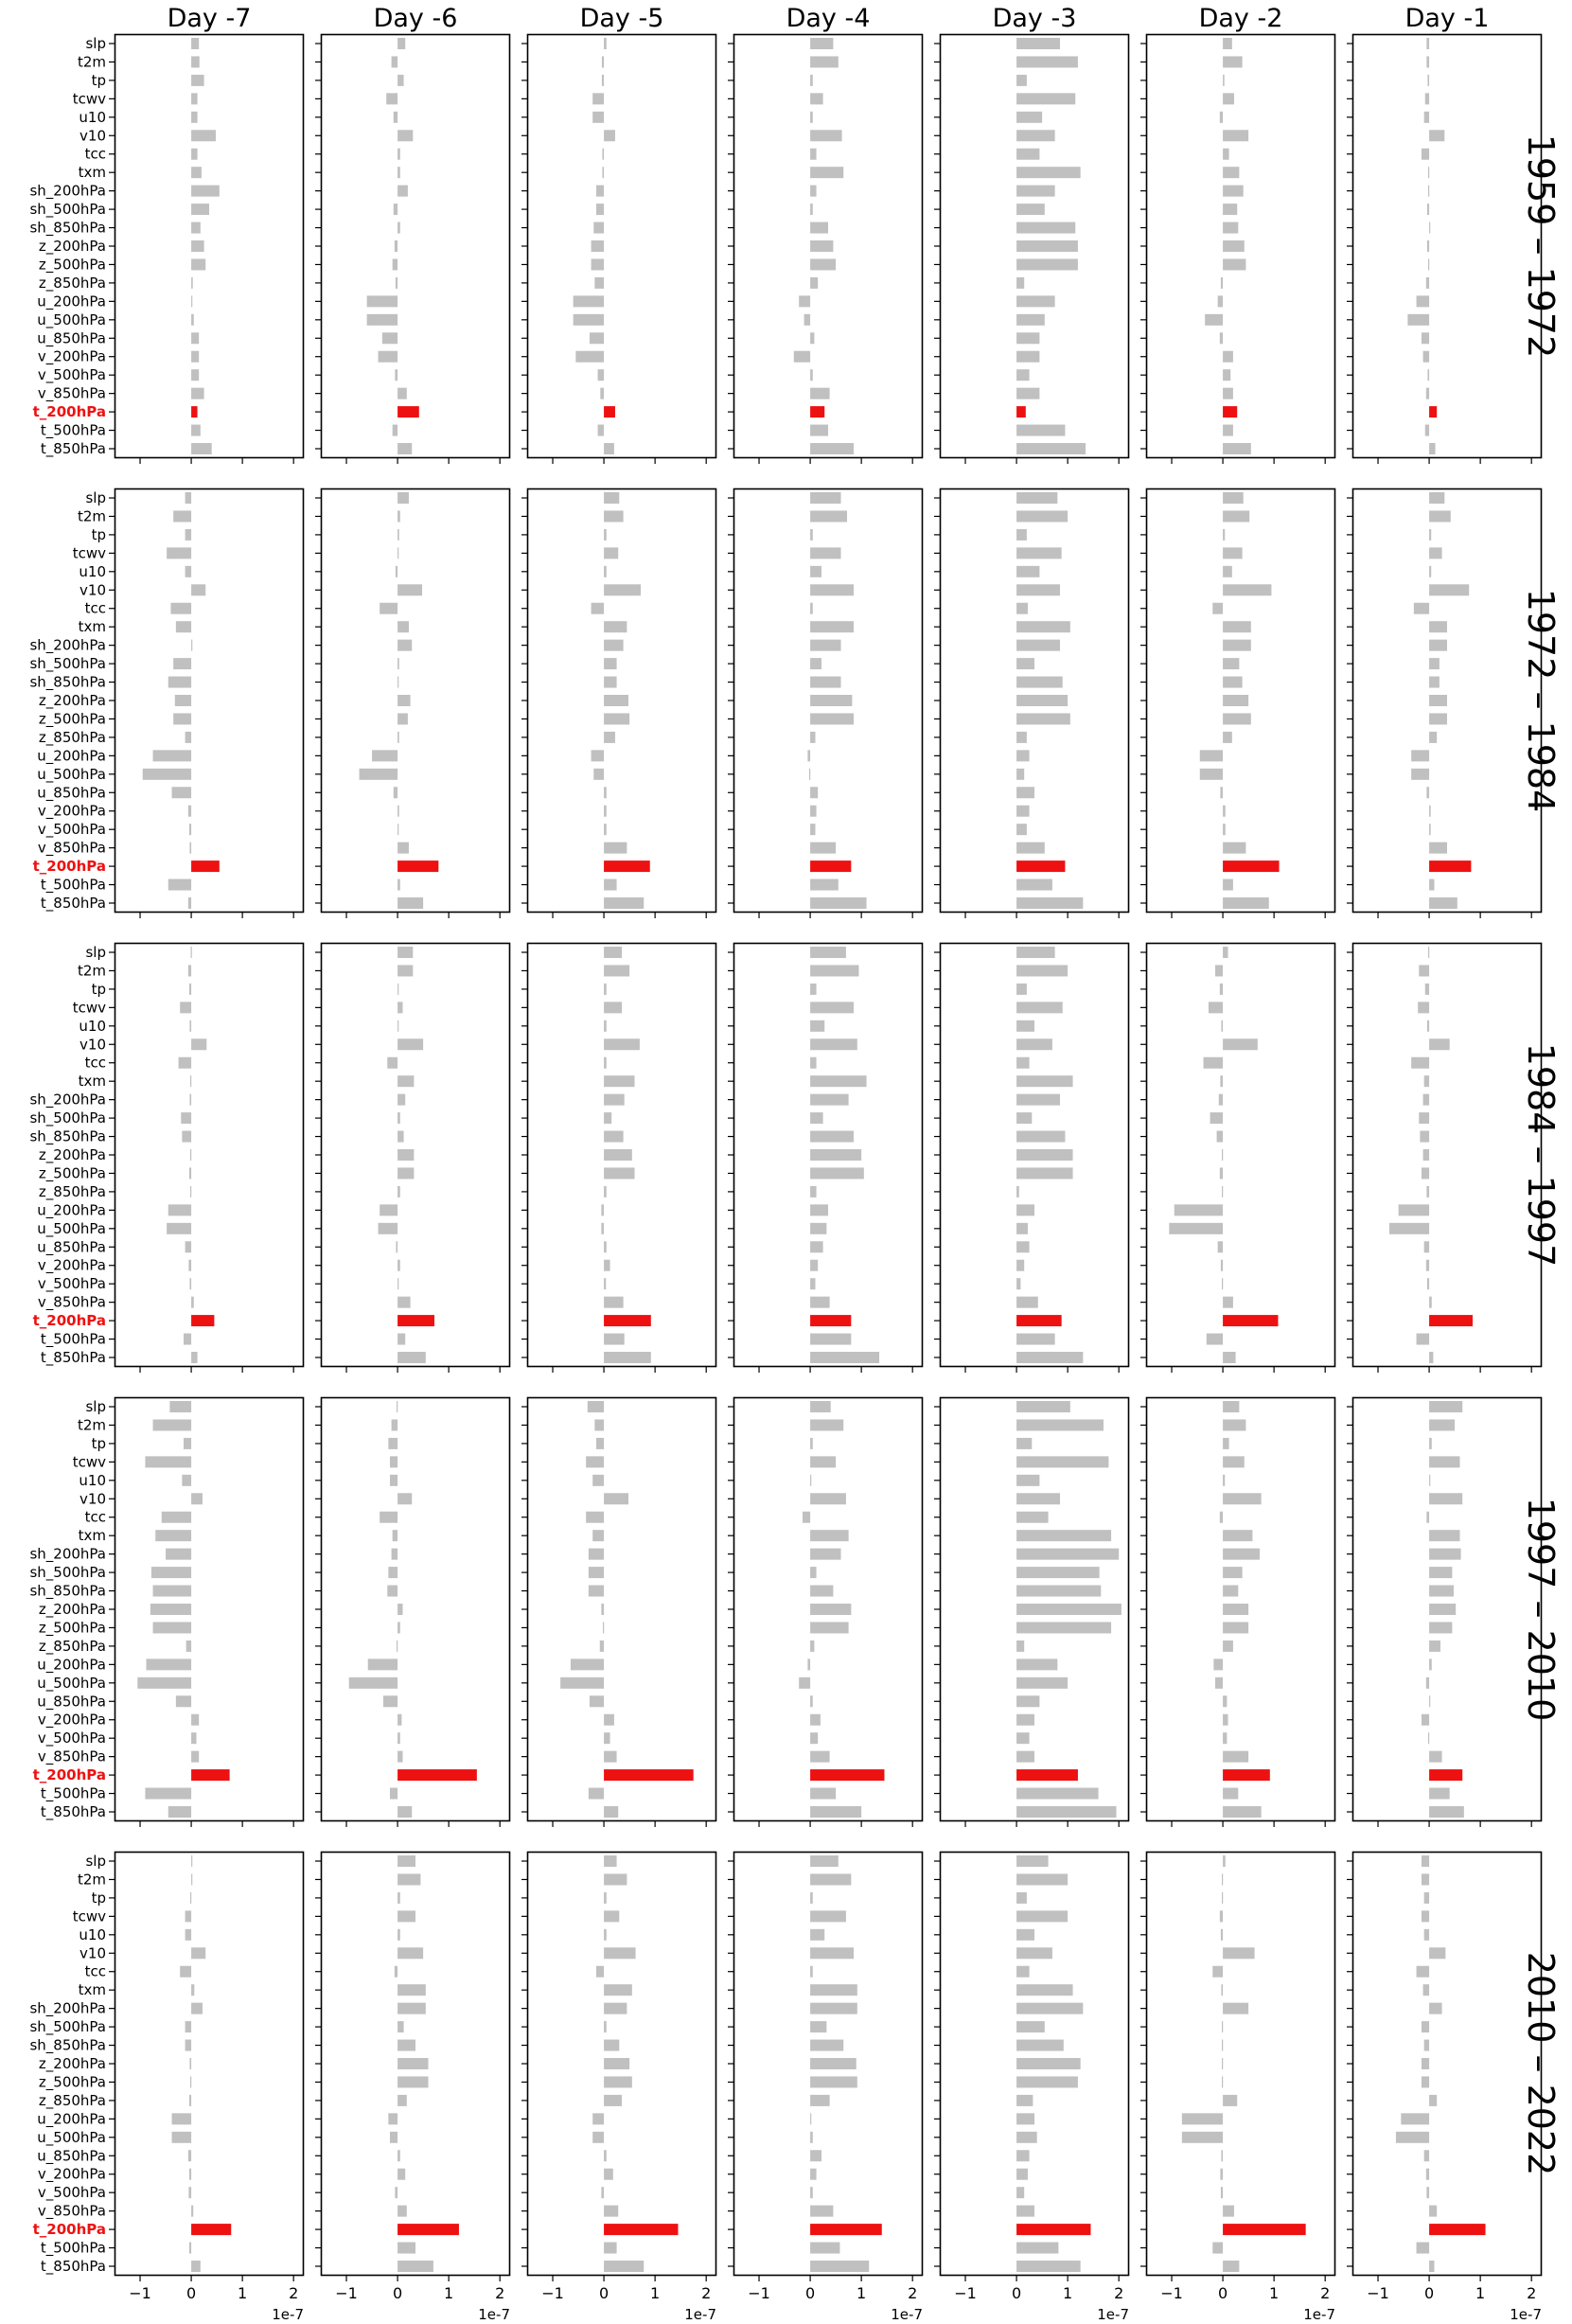  What do you see at coordinates (829, 18) in the screenshot?
I see `column-title: Day -4` at bounding box center [829, 18].